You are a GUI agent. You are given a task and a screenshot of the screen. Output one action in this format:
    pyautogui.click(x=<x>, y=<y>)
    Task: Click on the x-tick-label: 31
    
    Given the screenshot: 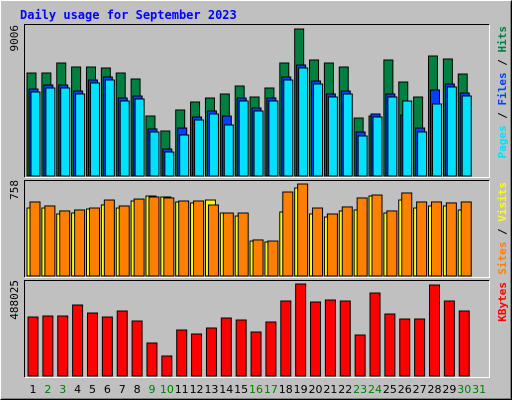 What is the action you would take?
    pyautogui.click(x=479, y=389)
    